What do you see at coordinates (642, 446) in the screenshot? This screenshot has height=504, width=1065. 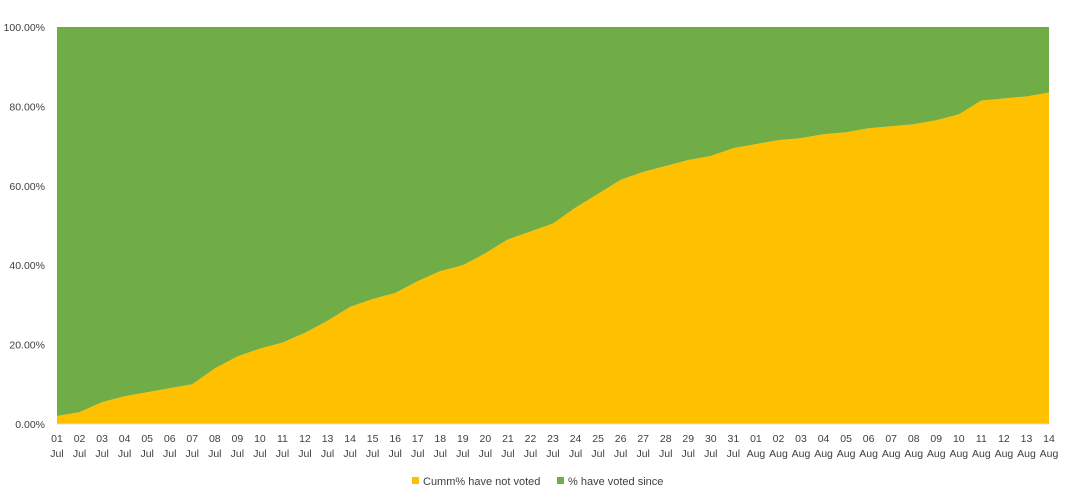 I see `x-tick-label: 27 Jul` at bounding box center [642, 446].